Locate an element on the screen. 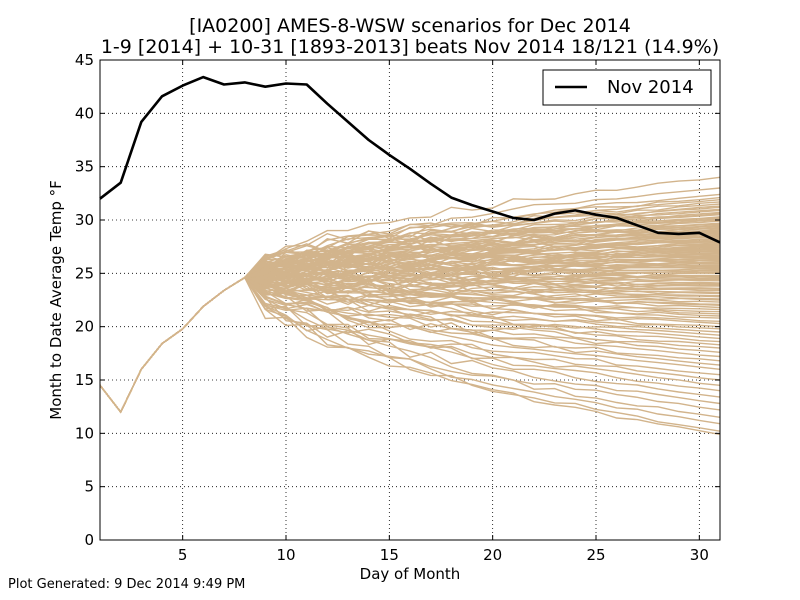 The width and height of the screenshot is (800, 600). y-axis-label: Month to Date Average Temp °F is located at coordinates (56, 299).